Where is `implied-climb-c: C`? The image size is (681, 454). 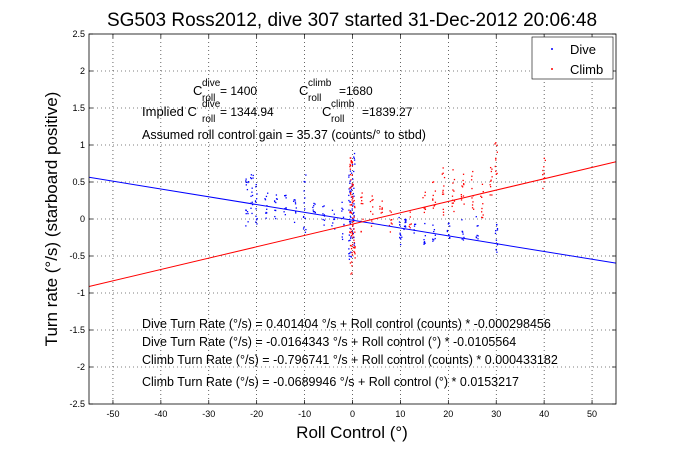
implied-climb-c: C is located at coordinates (326, 111).